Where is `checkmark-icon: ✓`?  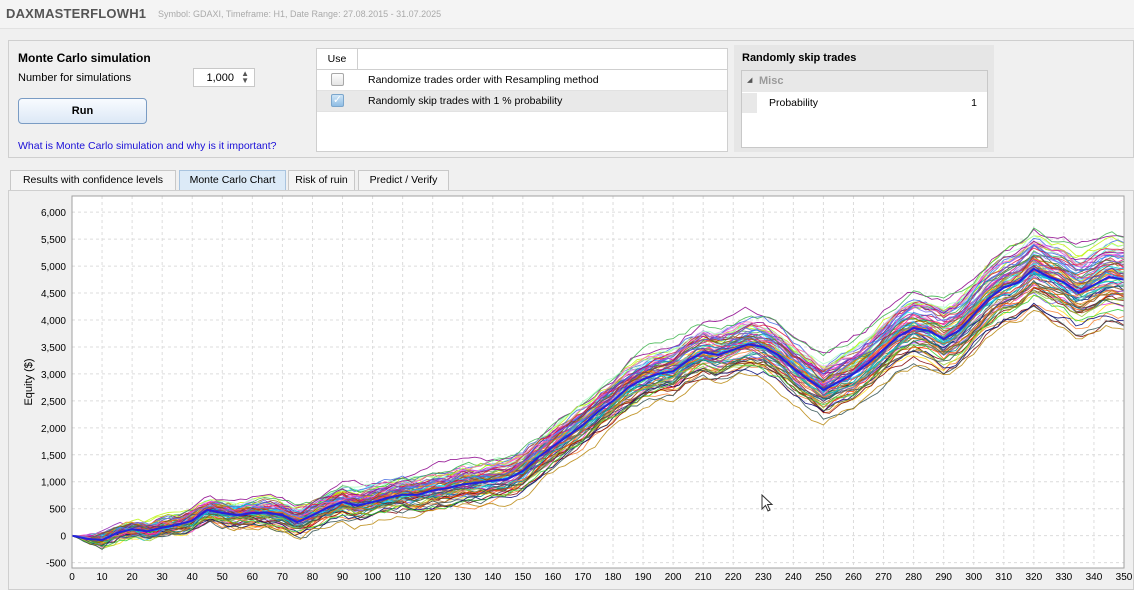
checkmark-icon: ✓ is located at coordinates (337, 100).